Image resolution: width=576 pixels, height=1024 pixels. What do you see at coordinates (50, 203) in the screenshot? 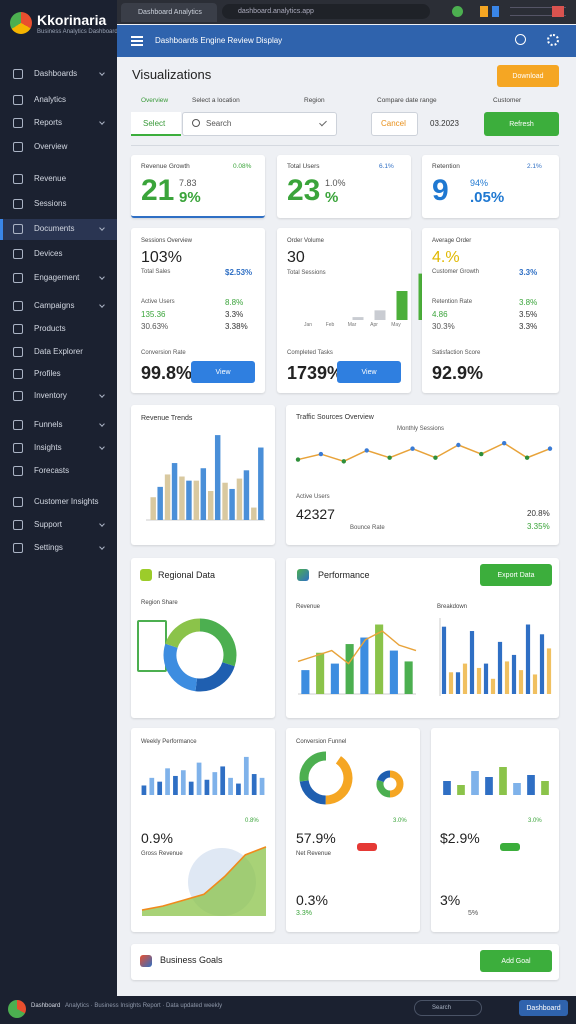
I see `nav-item: Sessions` at bounding box center [50, 203].